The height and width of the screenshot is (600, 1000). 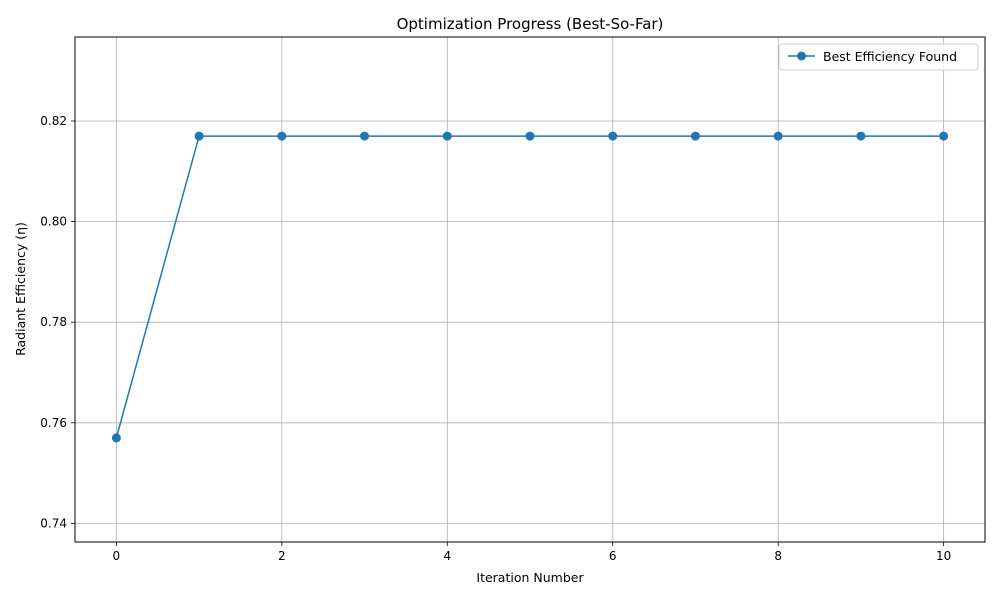 What do you see at coordinates (532, 552) in the screenshot?
I see `x-ticks: 0 2 4 6 8 10` at bounding box center [532, 552].